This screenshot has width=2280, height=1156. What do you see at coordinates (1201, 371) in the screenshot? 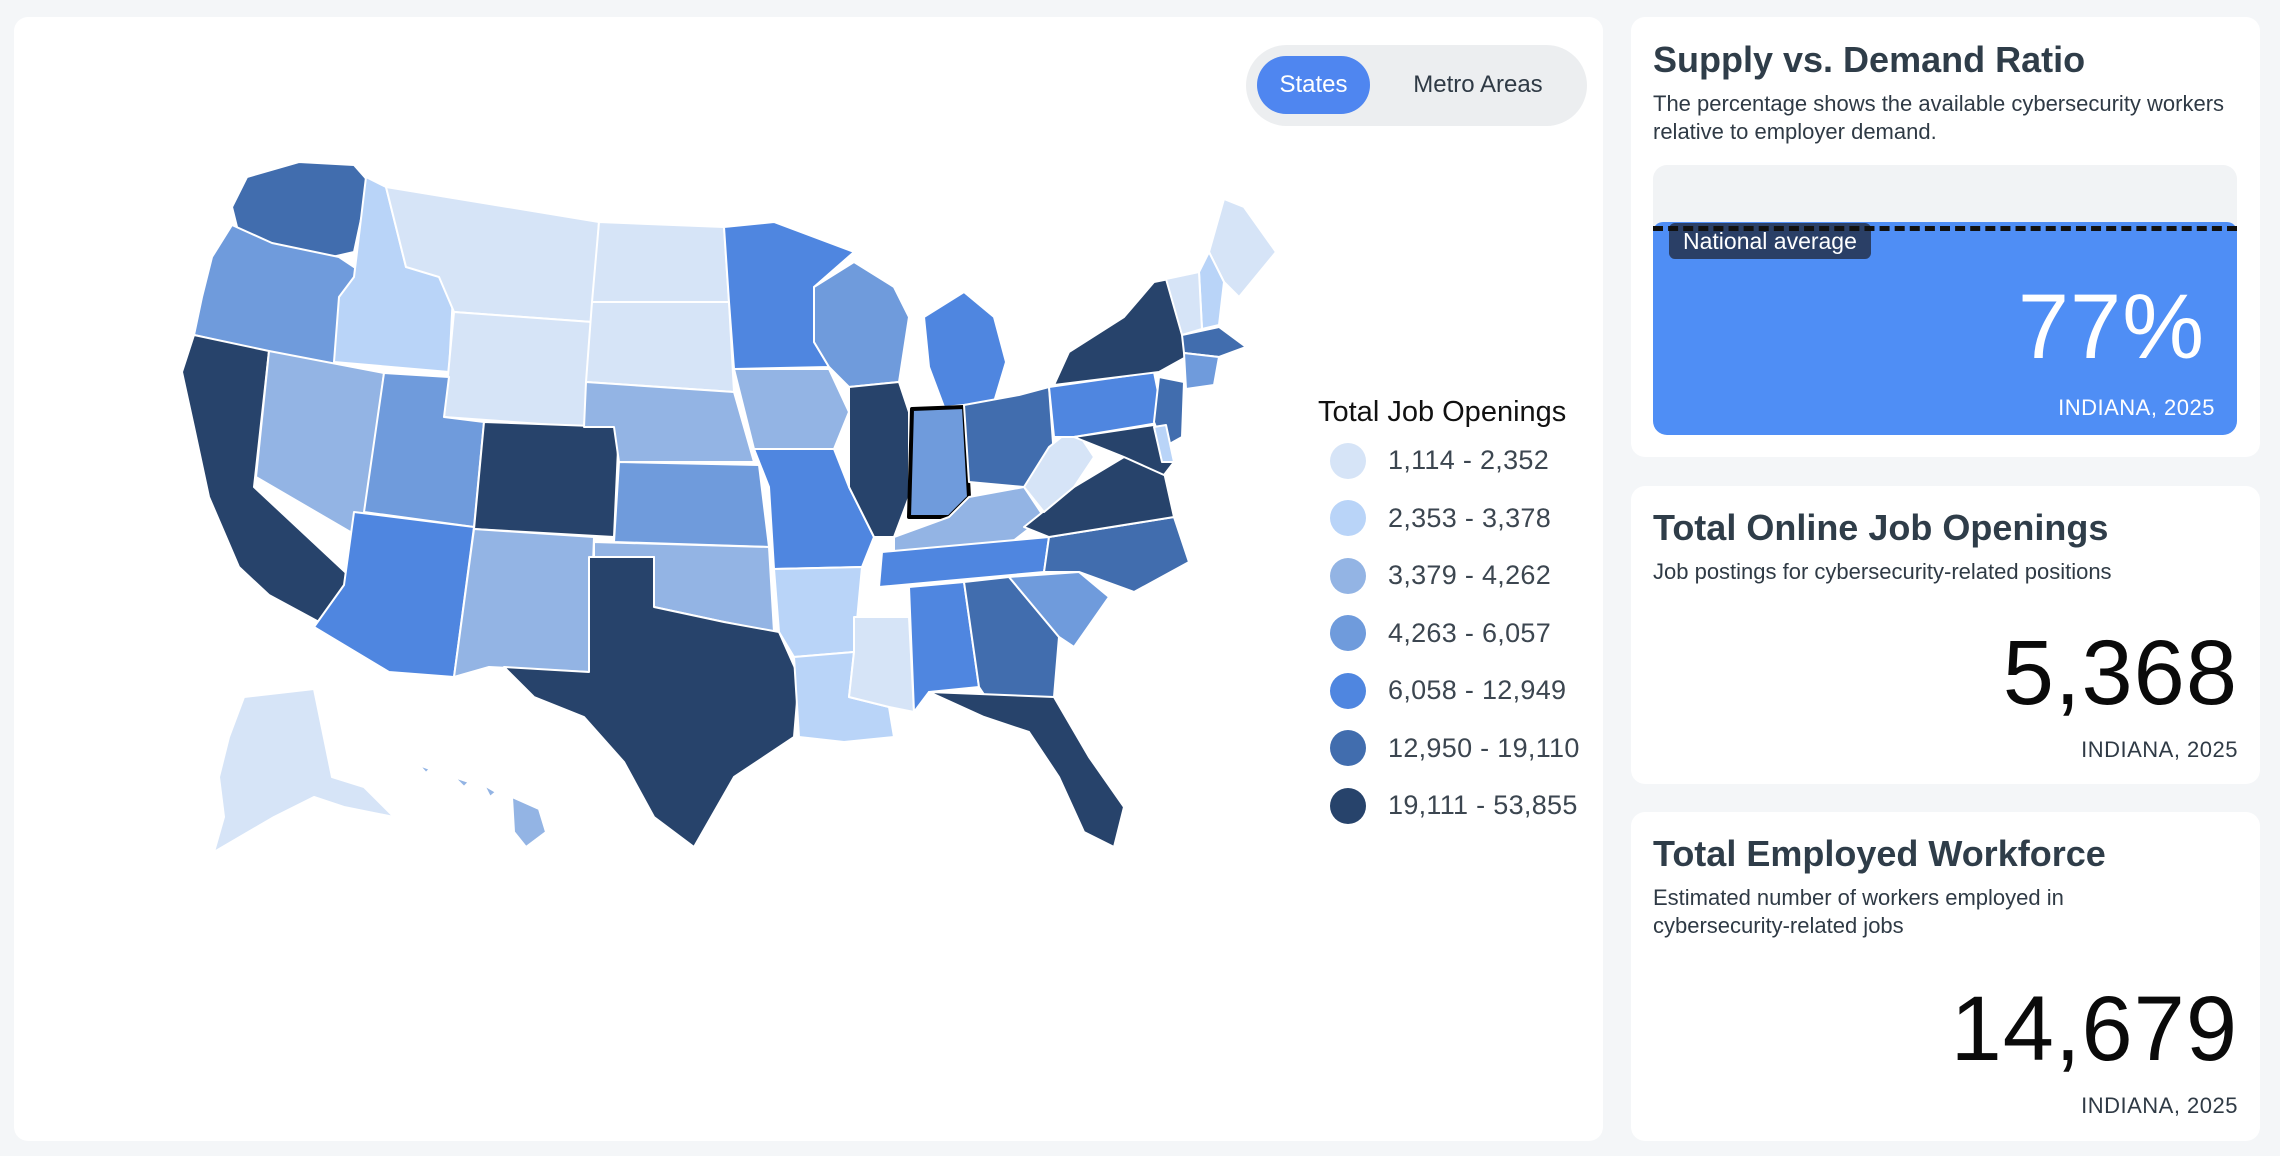
I see `state-connecticut` at bounding box center [1201, 371].